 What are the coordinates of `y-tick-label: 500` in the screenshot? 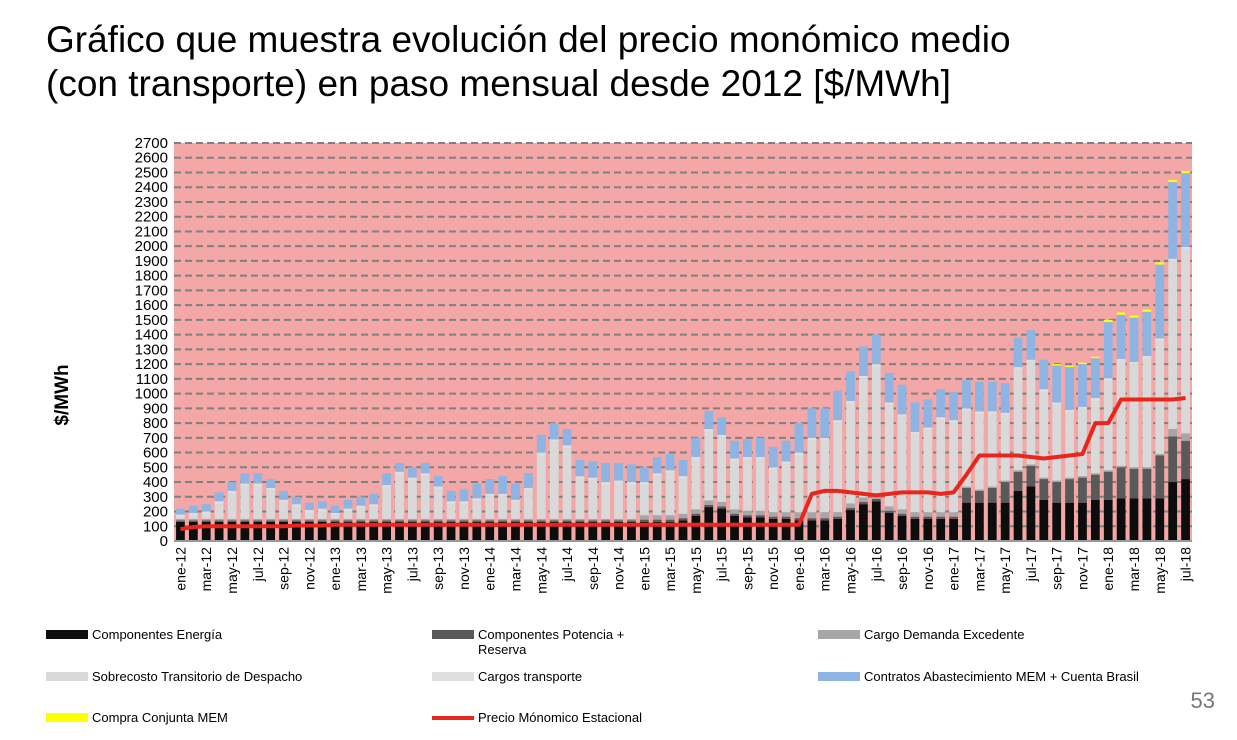 It's located at (155, 467).